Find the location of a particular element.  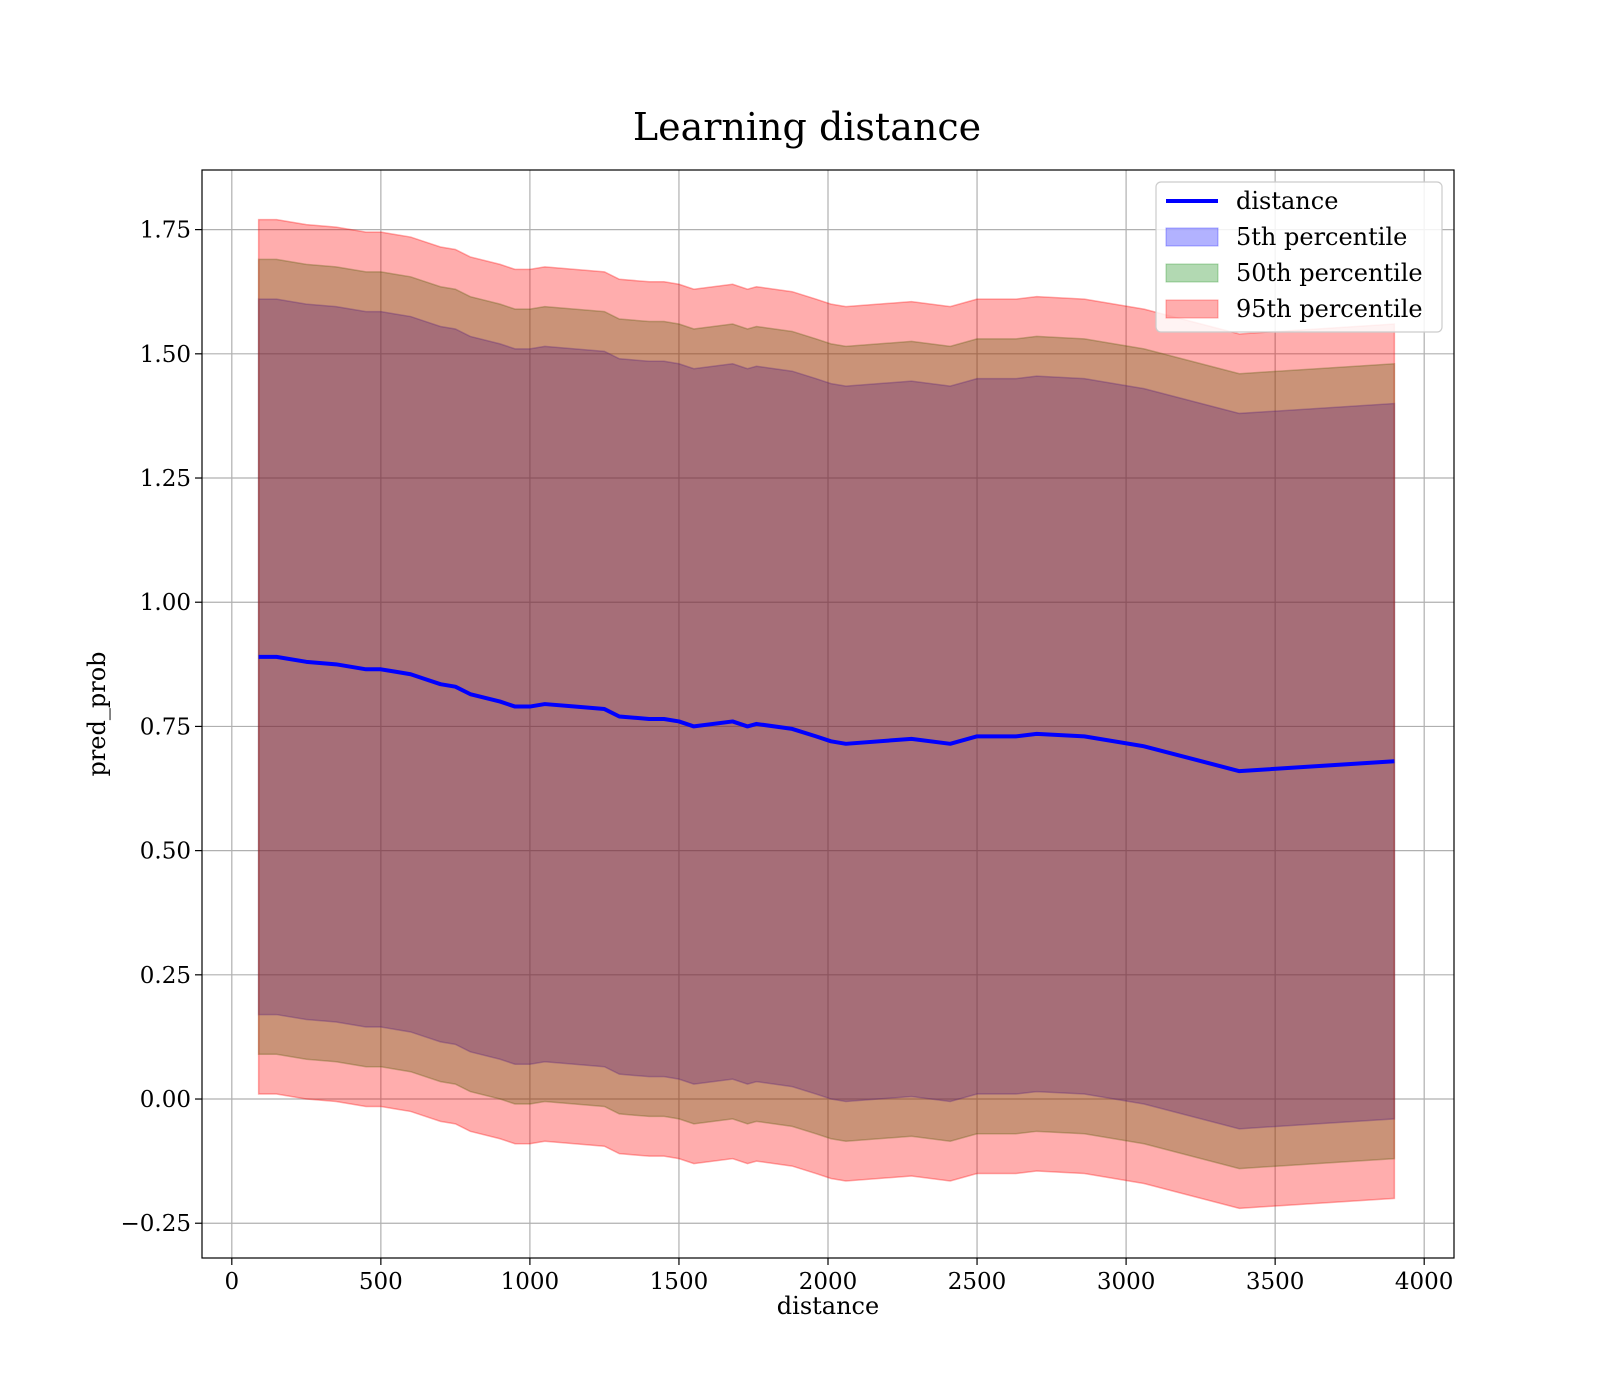

y-tick-label: 1.50 is located at coordinates (165, 355).